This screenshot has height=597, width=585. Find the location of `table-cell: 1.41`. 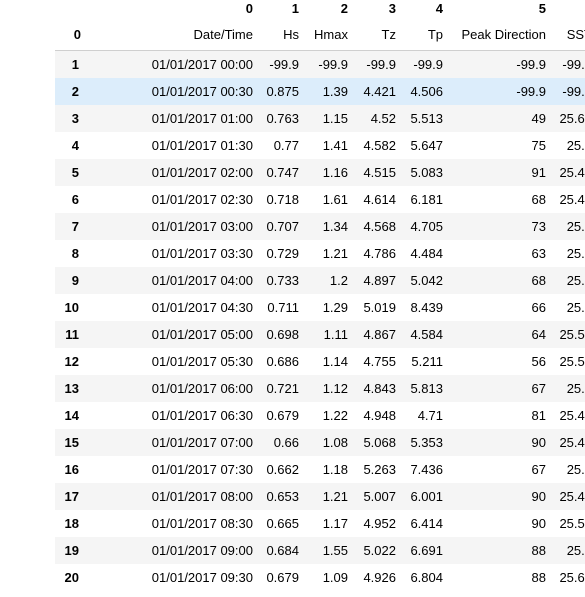

table-cell: 1.41 is located at coordinates (335, 145).